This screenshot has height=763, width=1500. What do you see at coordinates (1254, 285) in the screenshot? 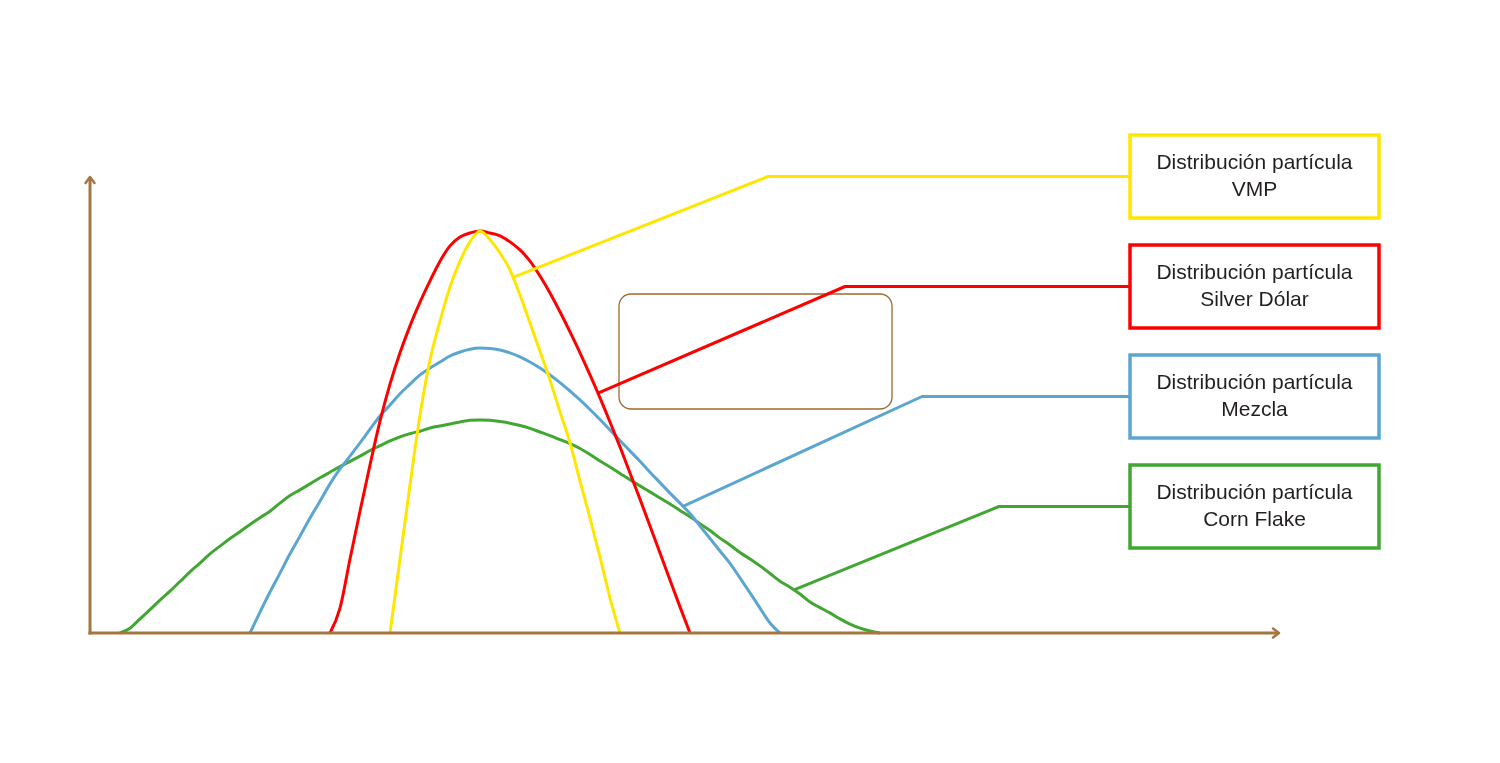
I see `text: Distribución partícula Silver Dólar` at bounding box center [1254, 285].